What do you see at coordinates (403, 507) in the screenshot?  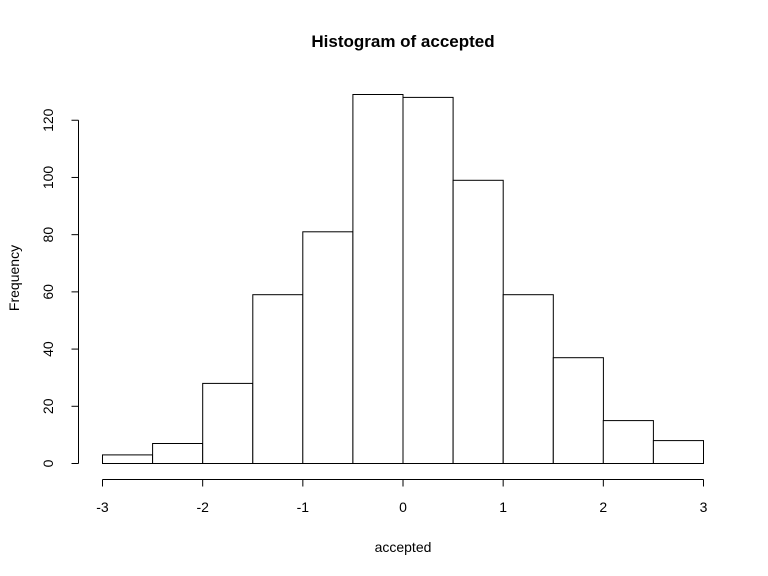 I see `x-tick-label: 0` at bounding box center [403, 507].